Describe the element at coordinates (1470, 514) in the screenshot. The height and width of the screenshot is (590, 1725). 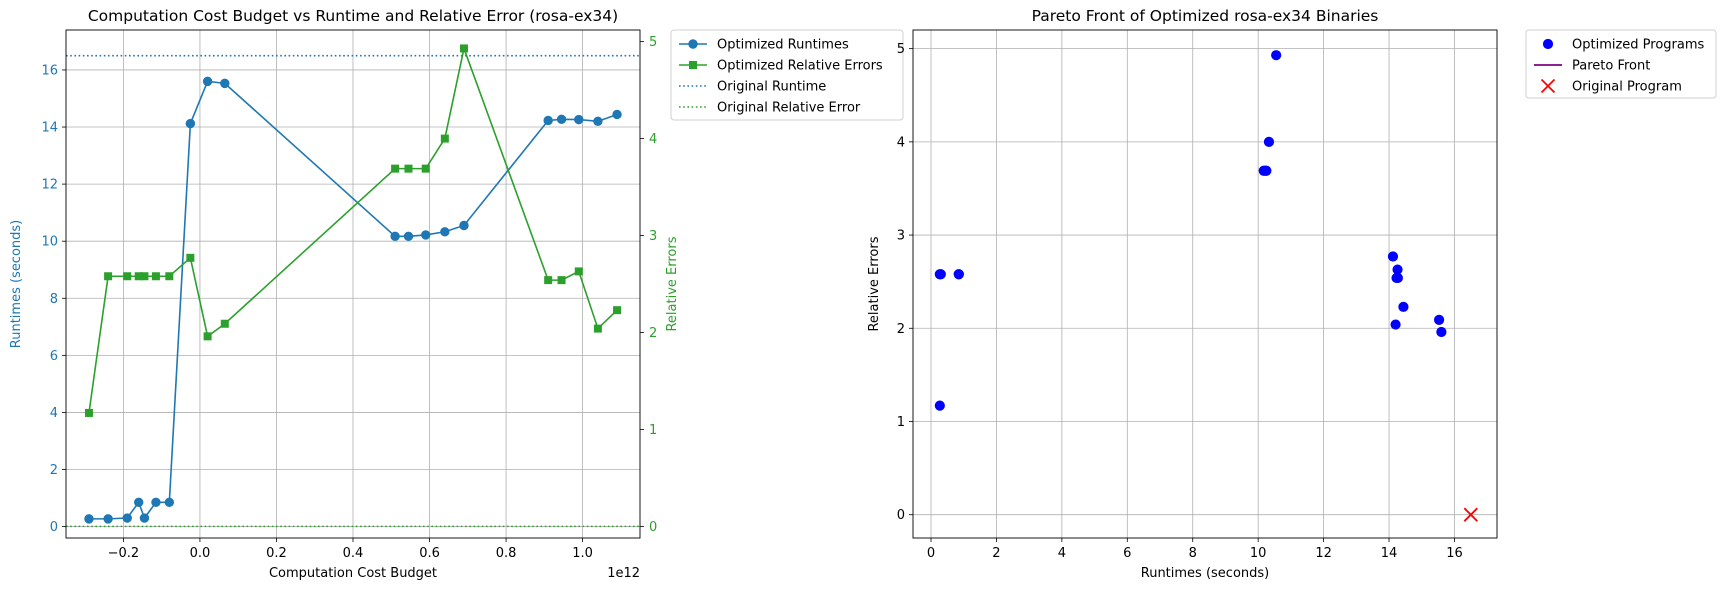
I see `chart2-original-point` at that location.